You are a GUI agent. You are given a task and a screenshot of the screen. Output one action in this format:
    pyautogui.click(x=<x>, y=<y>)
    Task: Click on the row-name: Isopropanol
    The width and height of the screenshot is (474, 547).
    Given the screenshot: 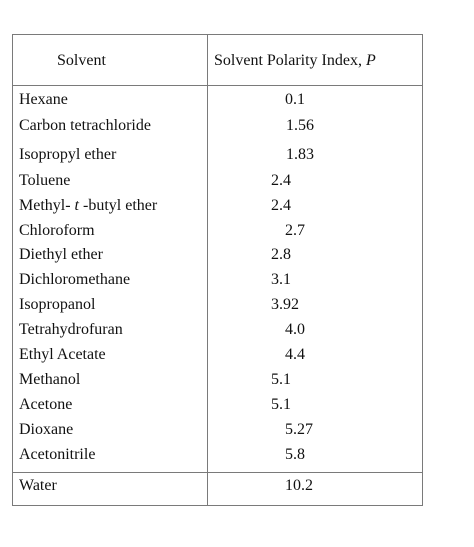 What is the action you would take?
    pyautogui.click(x=57, y=304)
    